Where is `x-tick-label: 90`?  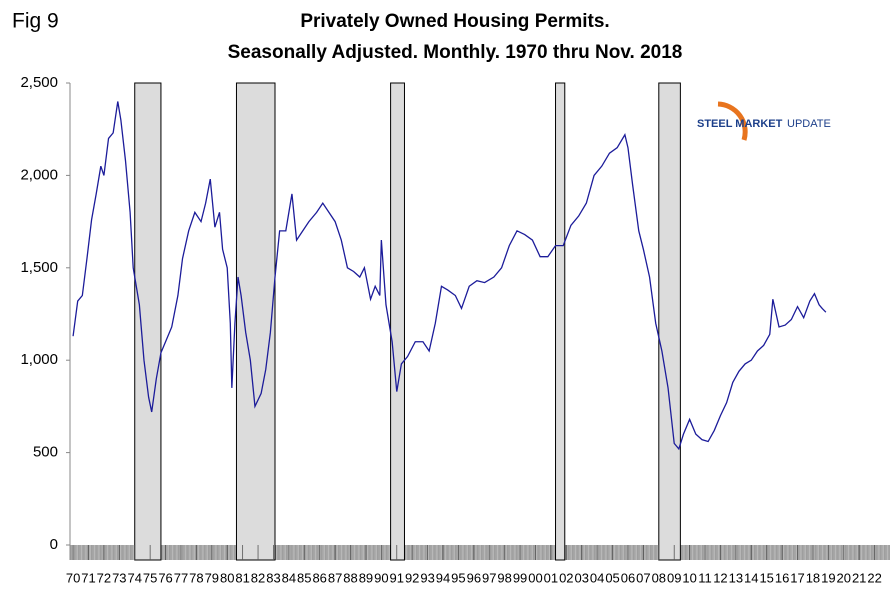
x-tick-label: 90 is located at coordinates (381, 577).